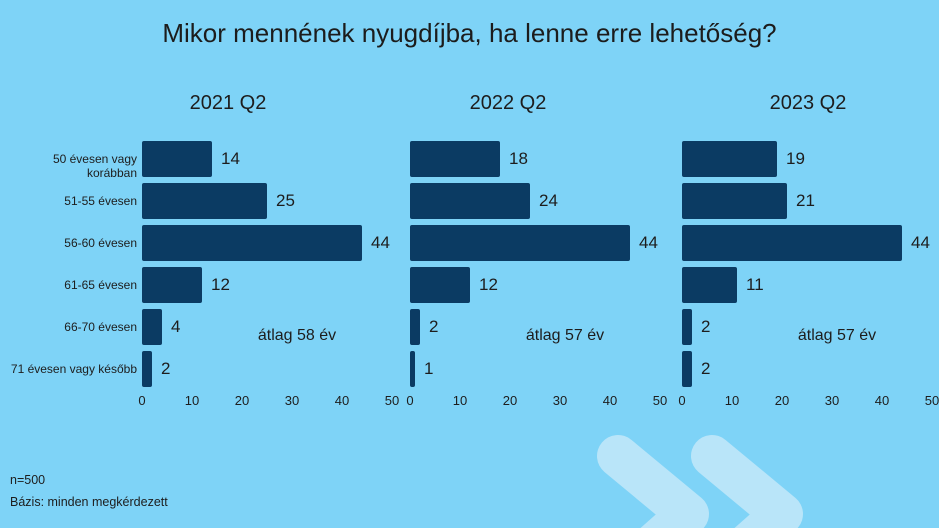  Describe the element at coordinates (94, 166) in the screenshot. I see `category-label: 50 évesen vagy korábban` at that location.